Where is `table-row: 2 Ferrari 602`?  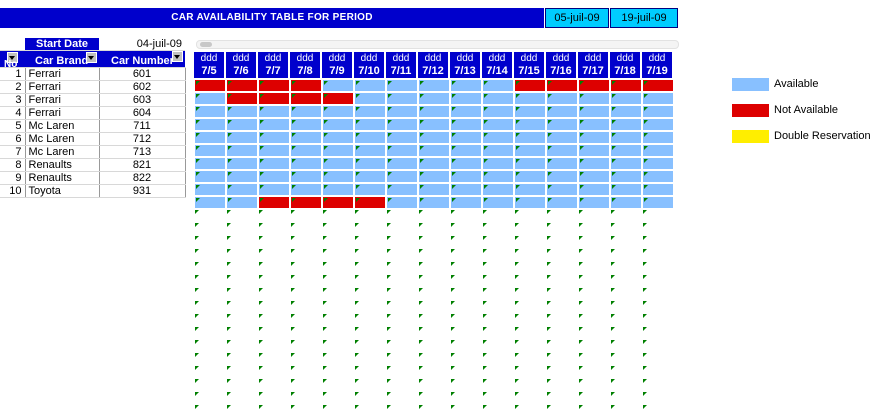
table-row: 2 Ferrari 602 is located at coordinates (93, 87).